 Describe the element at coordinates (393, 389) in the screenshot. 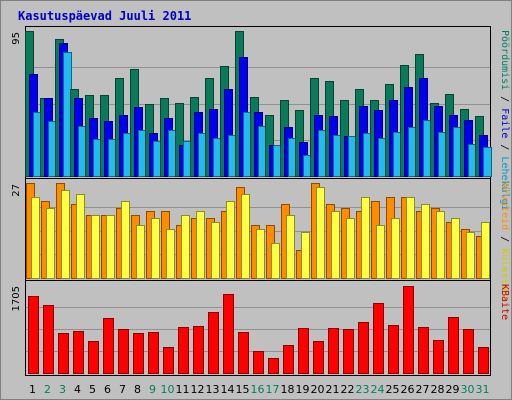

I see `x-tick-label-25: 25` at that location.